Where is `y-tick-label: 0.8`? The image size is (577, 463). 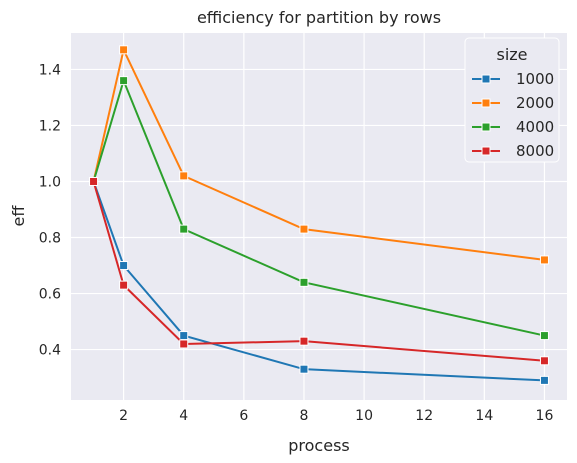 y-tick-label: 0.8 is located at coordinates (50, 239).